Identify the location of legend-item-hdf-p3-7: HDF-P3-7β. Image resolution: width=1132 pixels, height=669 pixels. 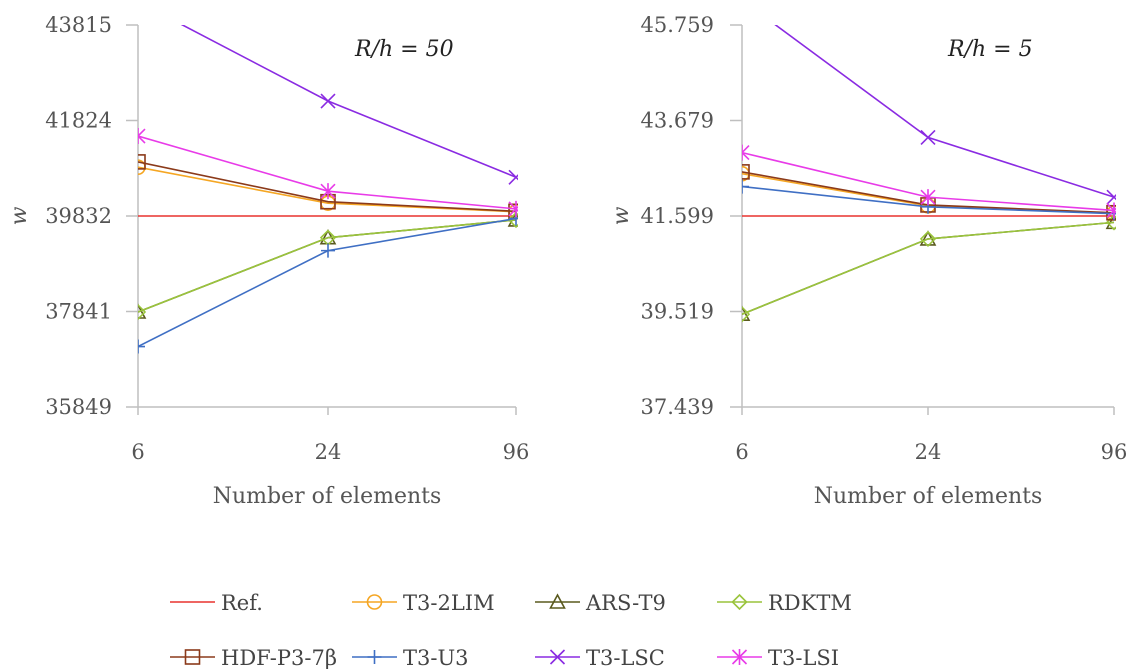
(253, 657).